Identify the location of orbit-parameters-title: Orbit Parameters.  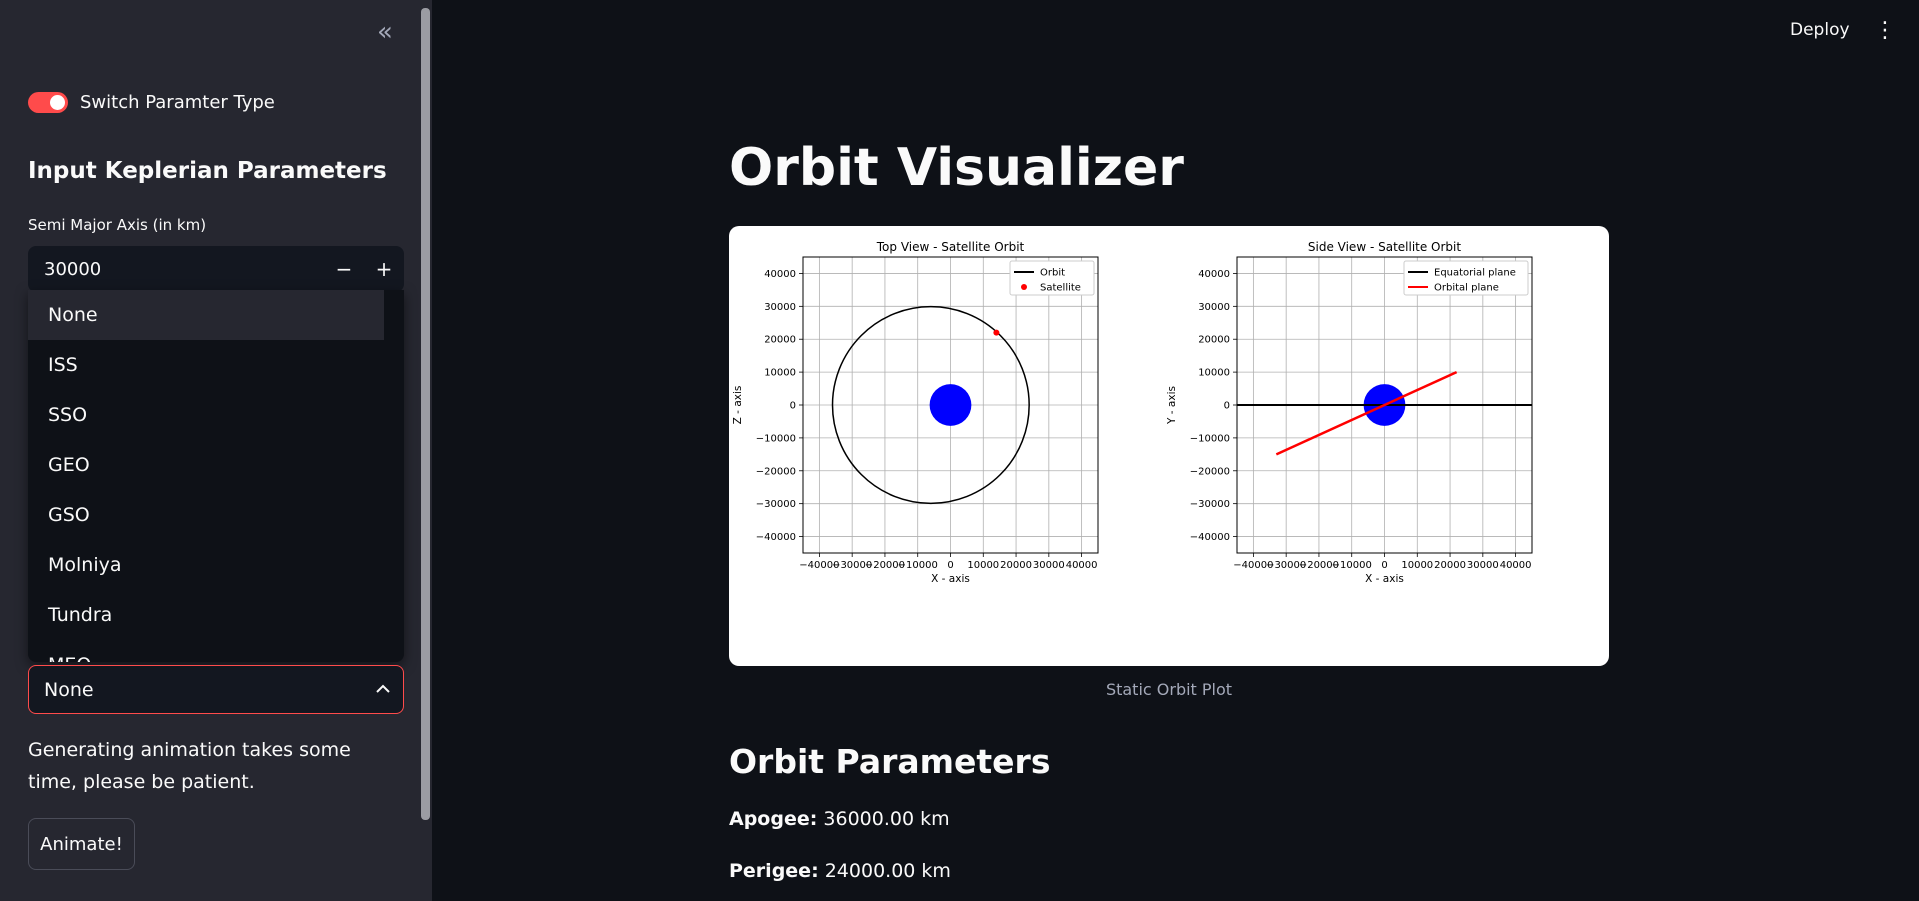
(890, 761).